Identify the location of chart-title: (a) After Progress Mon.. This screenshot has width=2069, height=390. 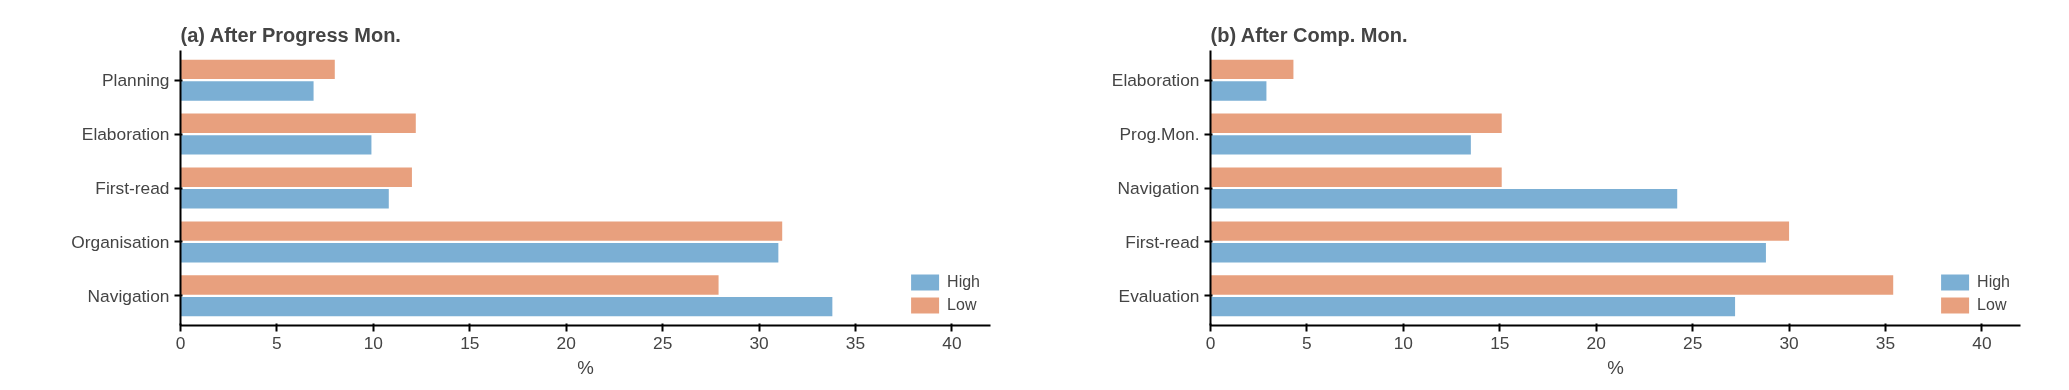
(290, 34).